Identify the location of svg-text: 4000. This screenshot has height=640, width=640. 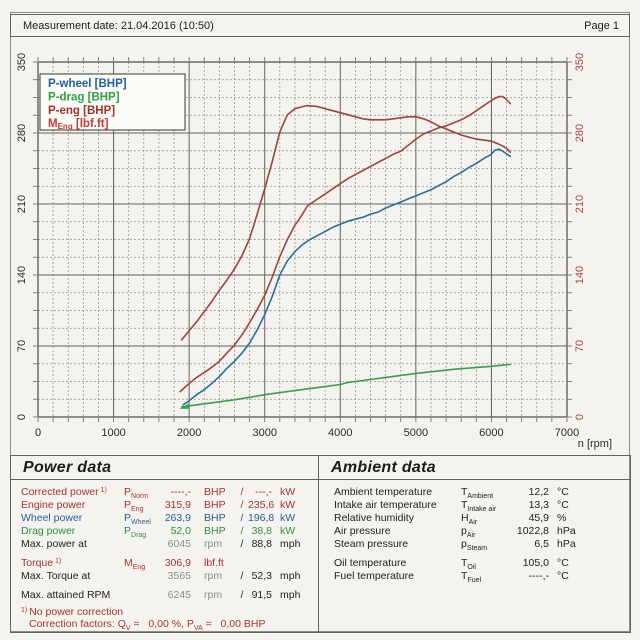
(340, 433).